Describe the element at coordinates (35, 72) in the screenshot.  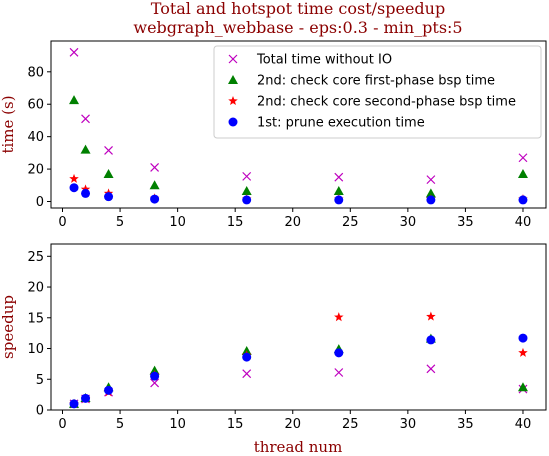
I see `y-tick-label: 80` at that location.